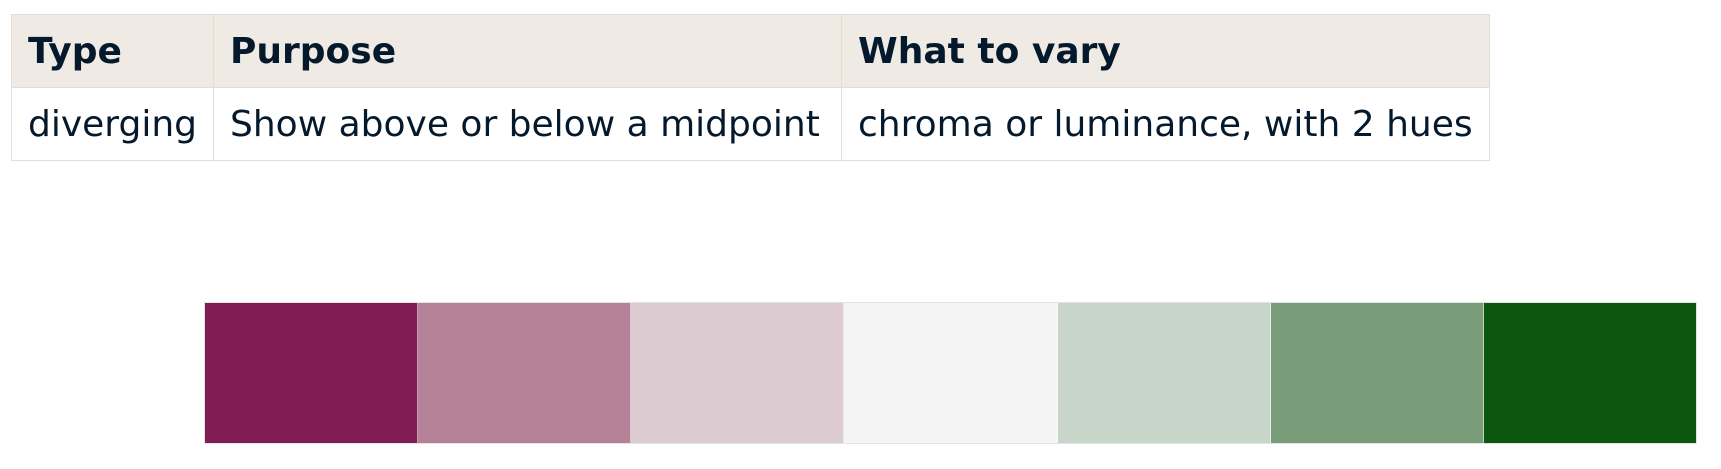 The height and width of the screenshot is (469, 1721). Describe the element at coordinates (112, 124) in the screenshot. I see `cell-type: diverging` at that location.